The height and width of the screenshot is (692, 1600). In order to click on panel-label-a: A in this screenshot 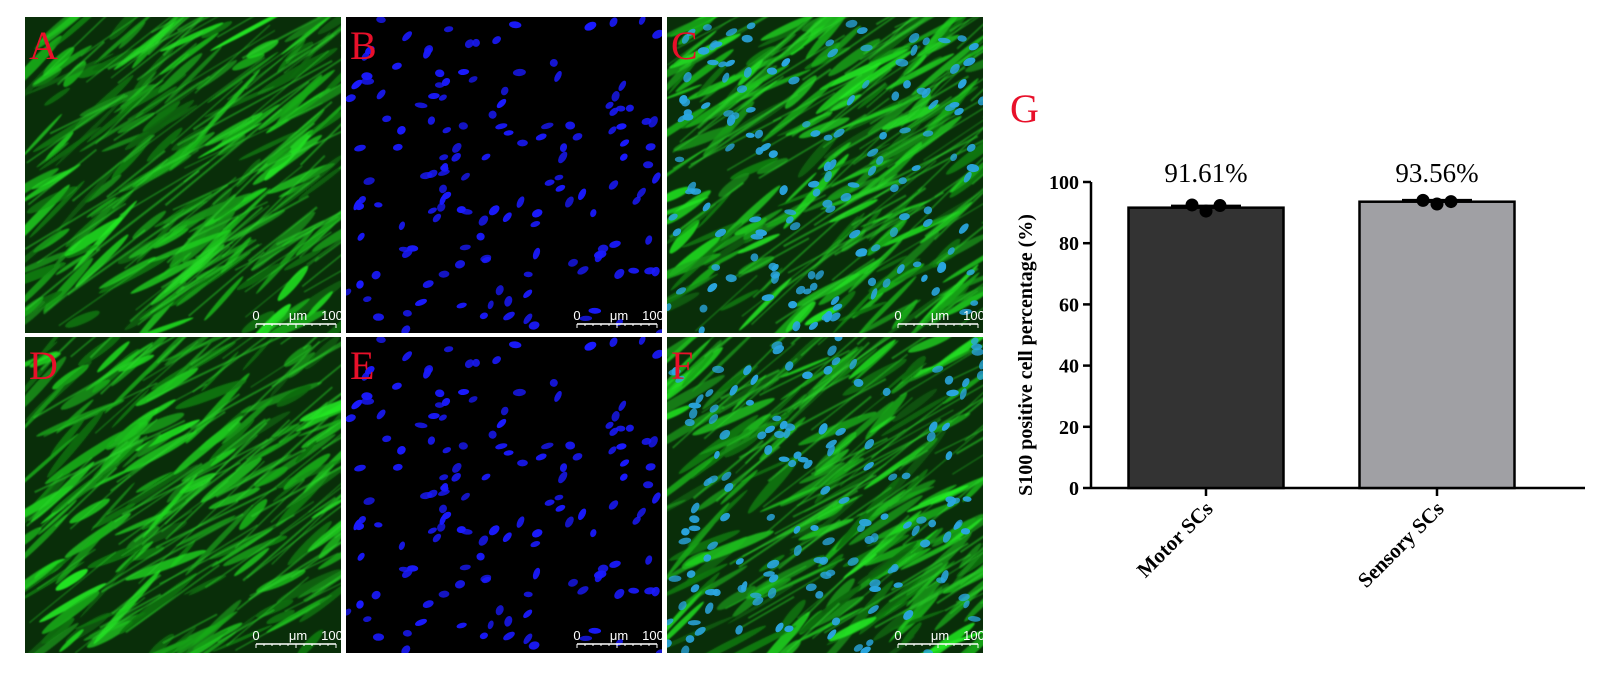, I will do `click(43, 45)`.